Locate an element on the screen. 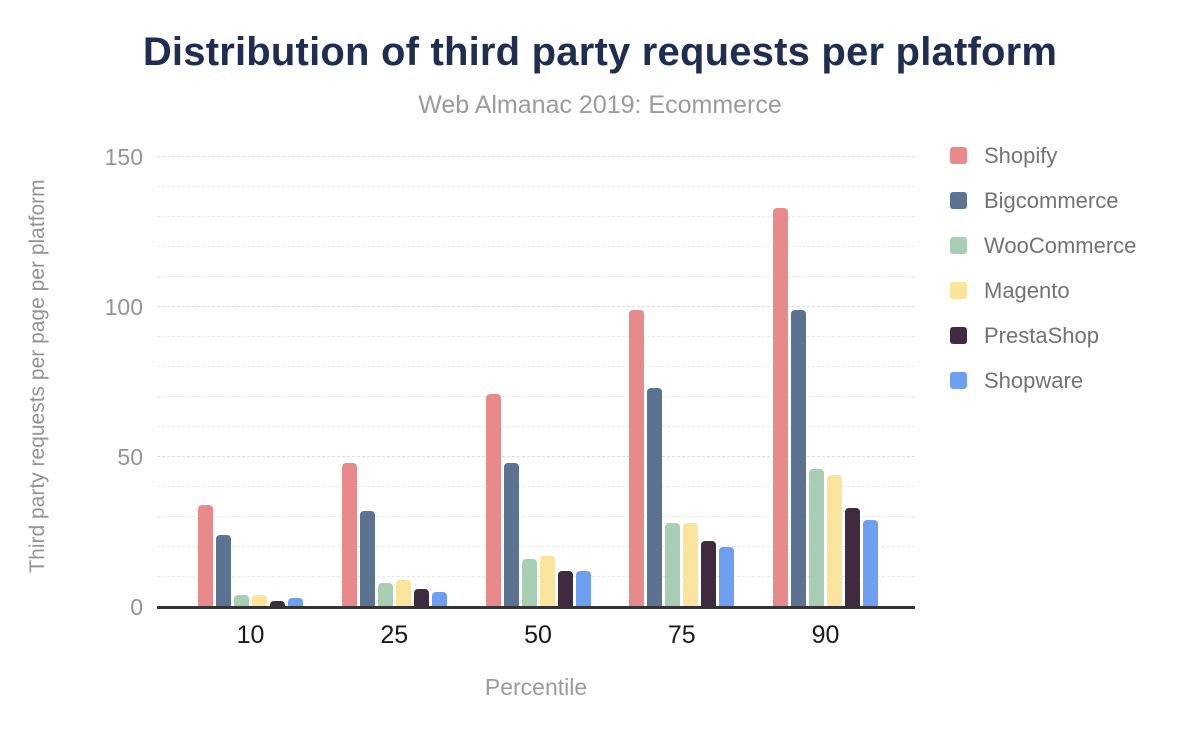 The height and width of the screenshot is (742, 1200). bar-prestashop-p90 is located at coordinates (852, 557).